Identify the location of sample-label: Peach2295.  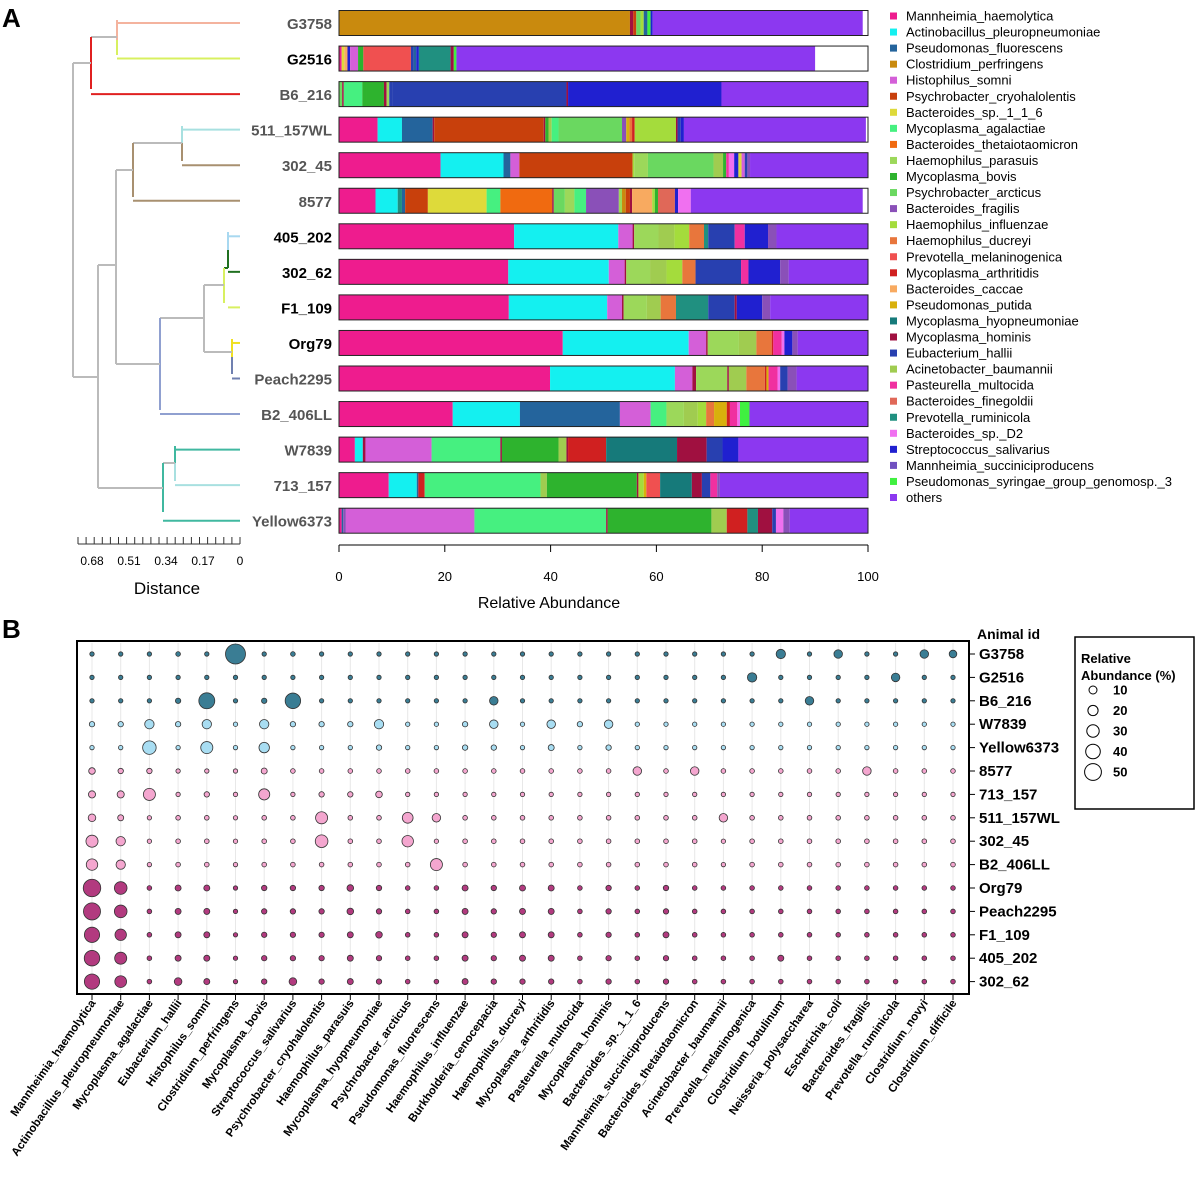
(293, 380).